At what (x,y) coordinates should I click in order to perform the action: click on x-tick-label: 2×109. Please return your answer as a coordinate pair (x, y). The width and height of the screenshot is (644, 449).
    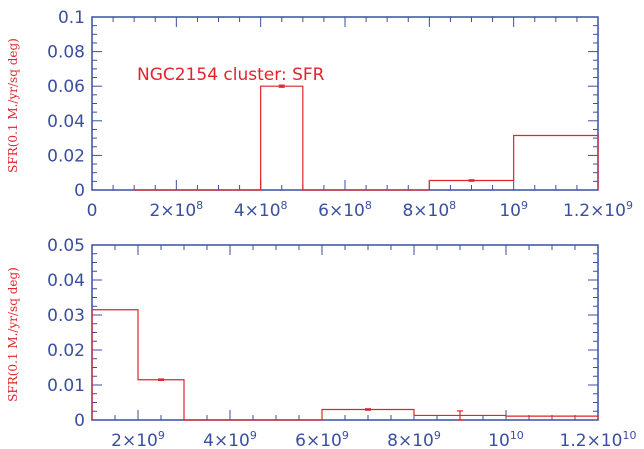
    Looking at the image, I should click on (138, 439).